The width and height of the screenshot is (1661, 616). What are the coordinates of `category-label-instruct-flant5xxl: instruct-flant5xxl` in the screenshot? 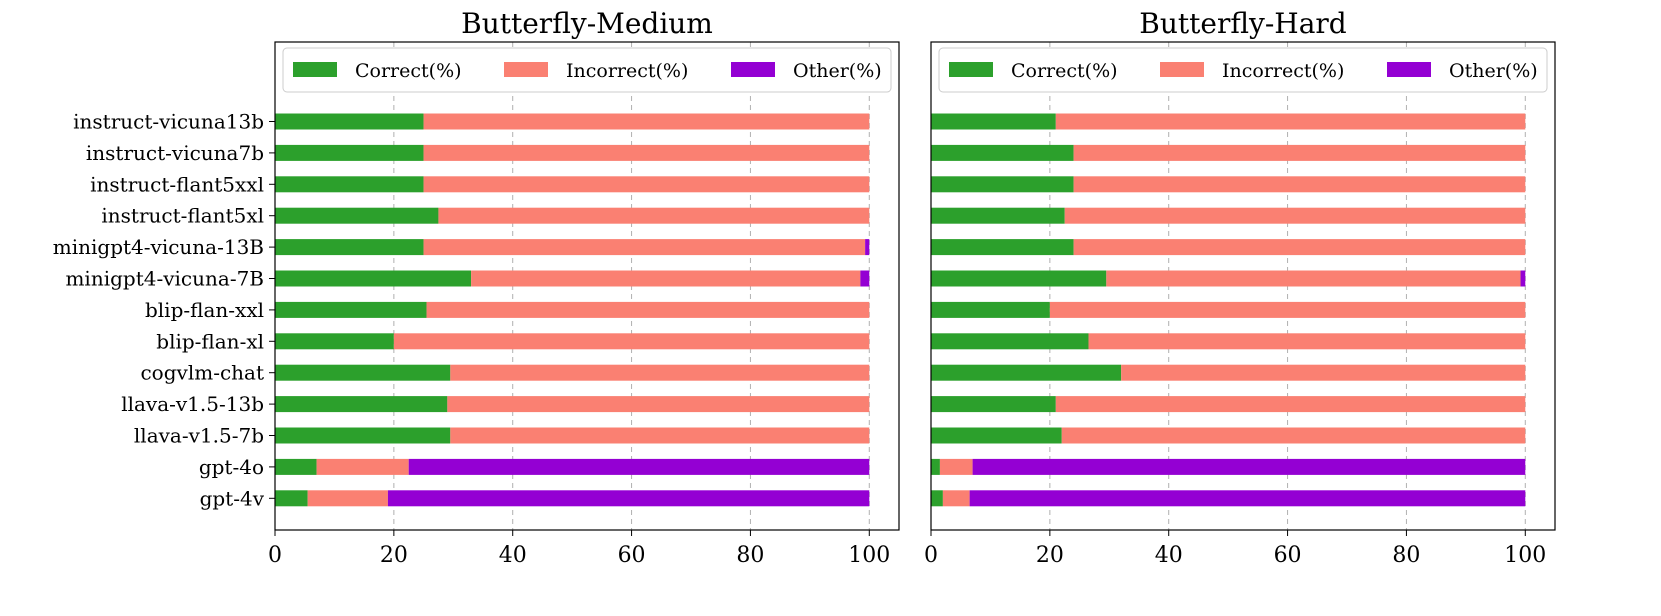 It's located at (177, 184).